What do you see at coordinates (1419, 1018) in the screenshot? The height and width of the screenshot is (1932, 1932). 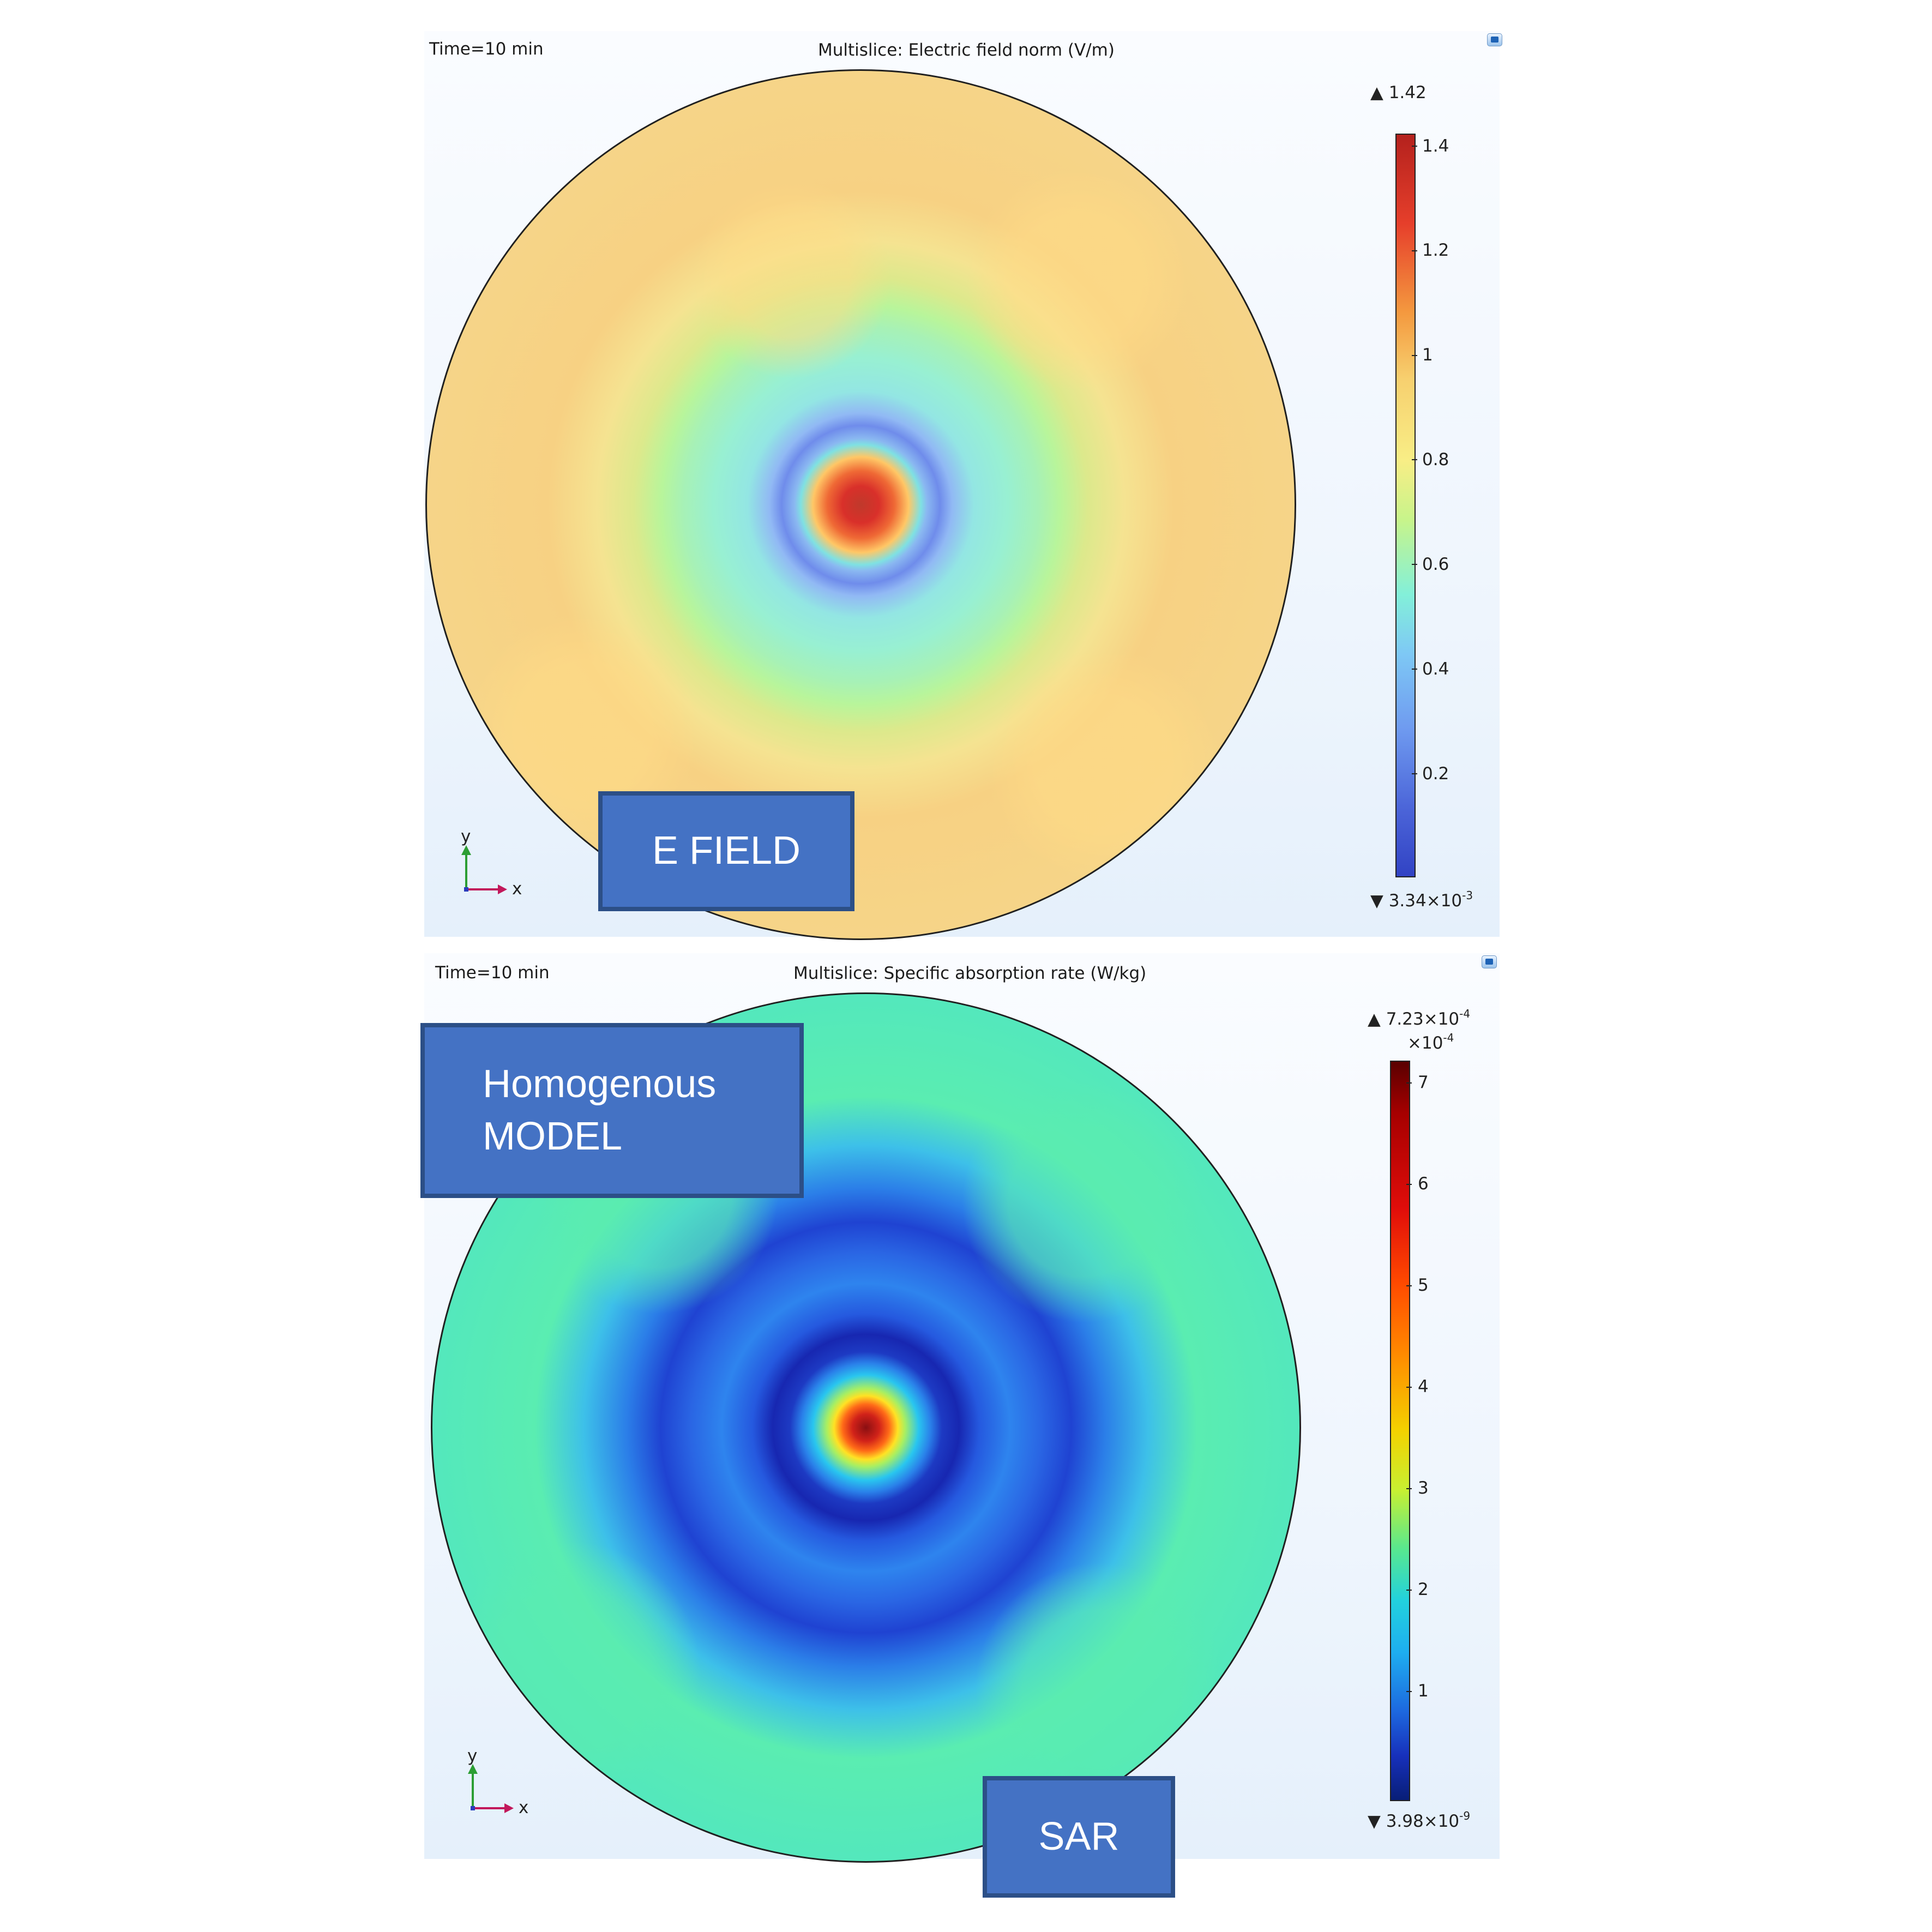 I see `sar-legend-max: ▲ 7.23×10-4` at bounding box center [1419, 1018].